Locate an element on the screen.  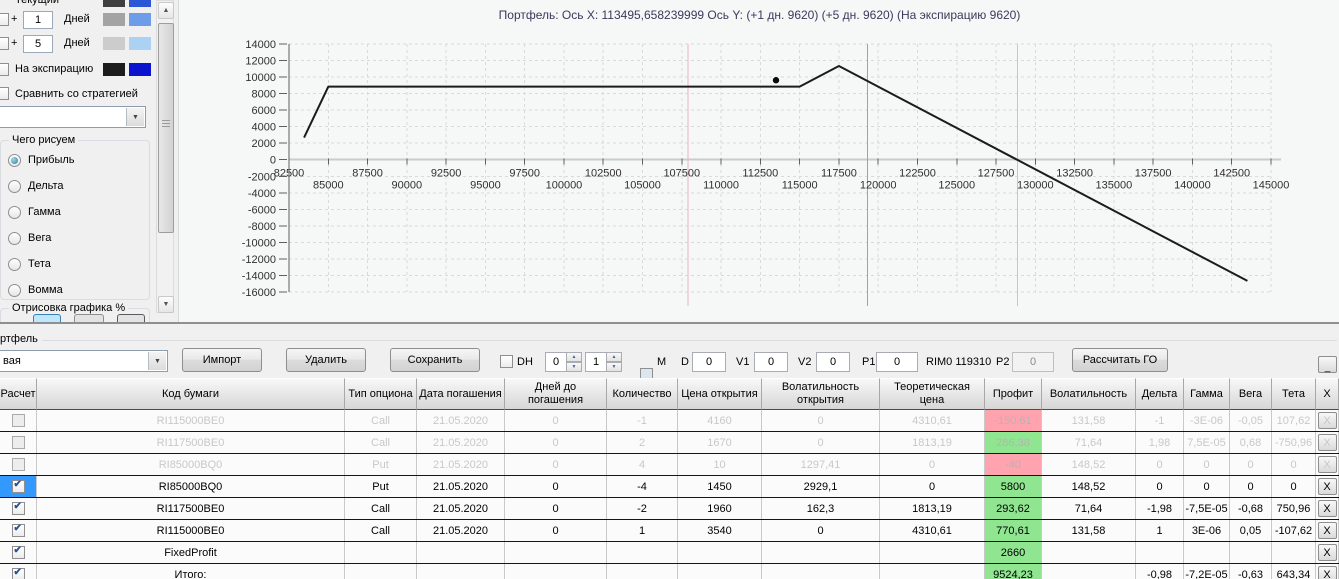
col-header-10: Профит is located at coordinates (1013, 394).